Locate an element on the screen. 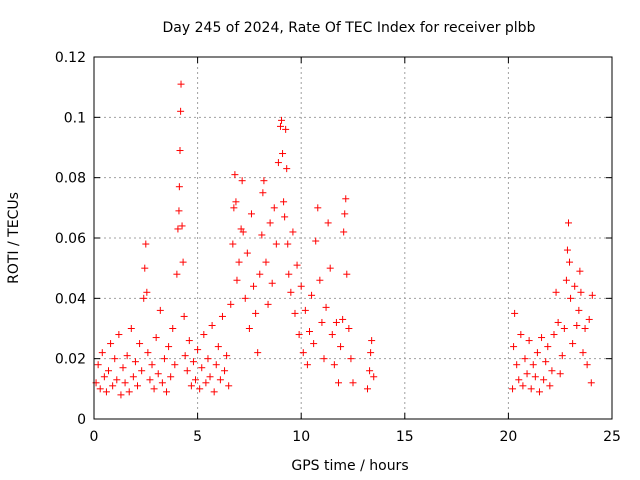 This screenshot has height=480, width=640. y-tick-label: 0.12 is located at coordinates (70, 58).